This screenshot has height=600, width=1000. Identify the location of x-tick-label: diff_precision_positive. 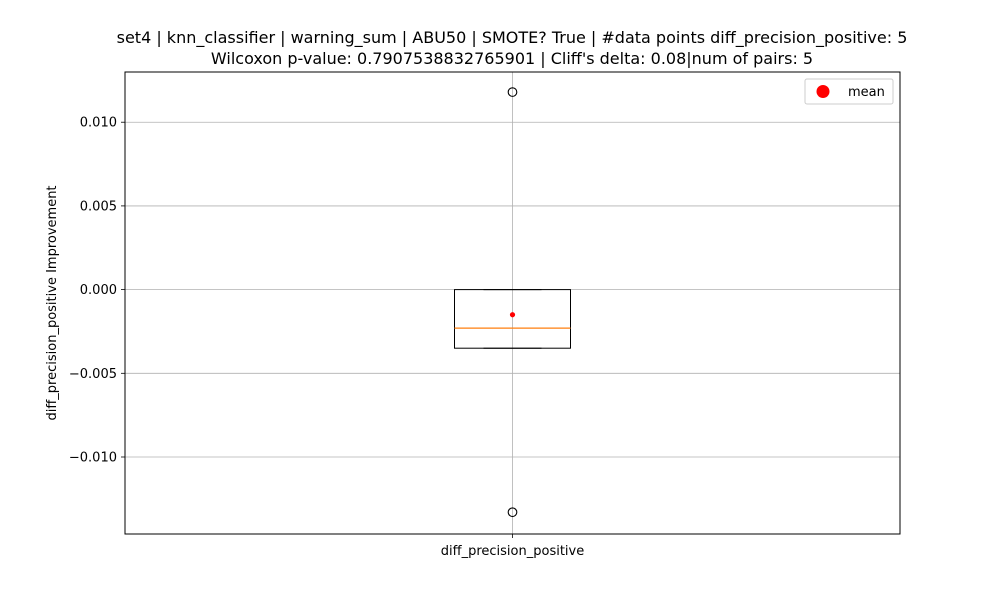
(512, 551).